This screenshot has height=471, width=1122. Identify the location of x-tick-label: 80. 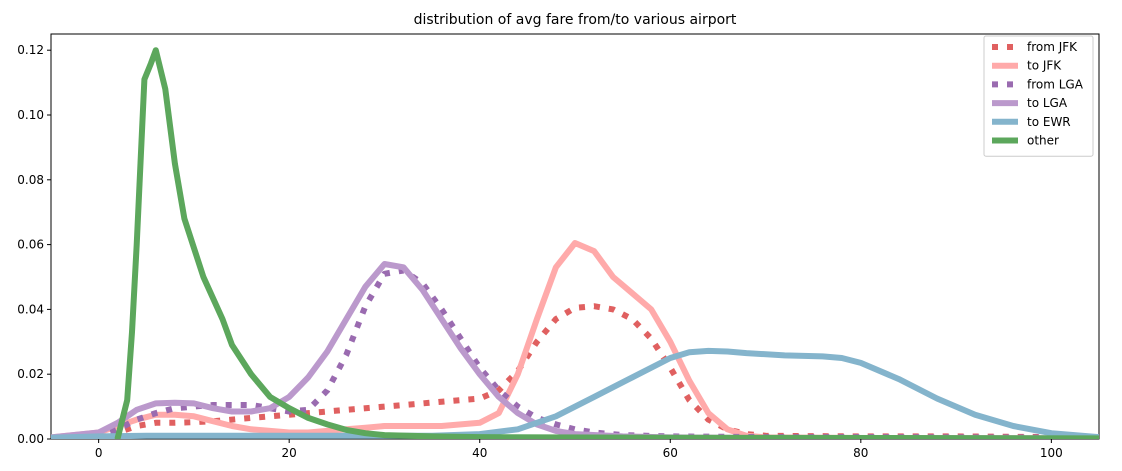
(860, 453).